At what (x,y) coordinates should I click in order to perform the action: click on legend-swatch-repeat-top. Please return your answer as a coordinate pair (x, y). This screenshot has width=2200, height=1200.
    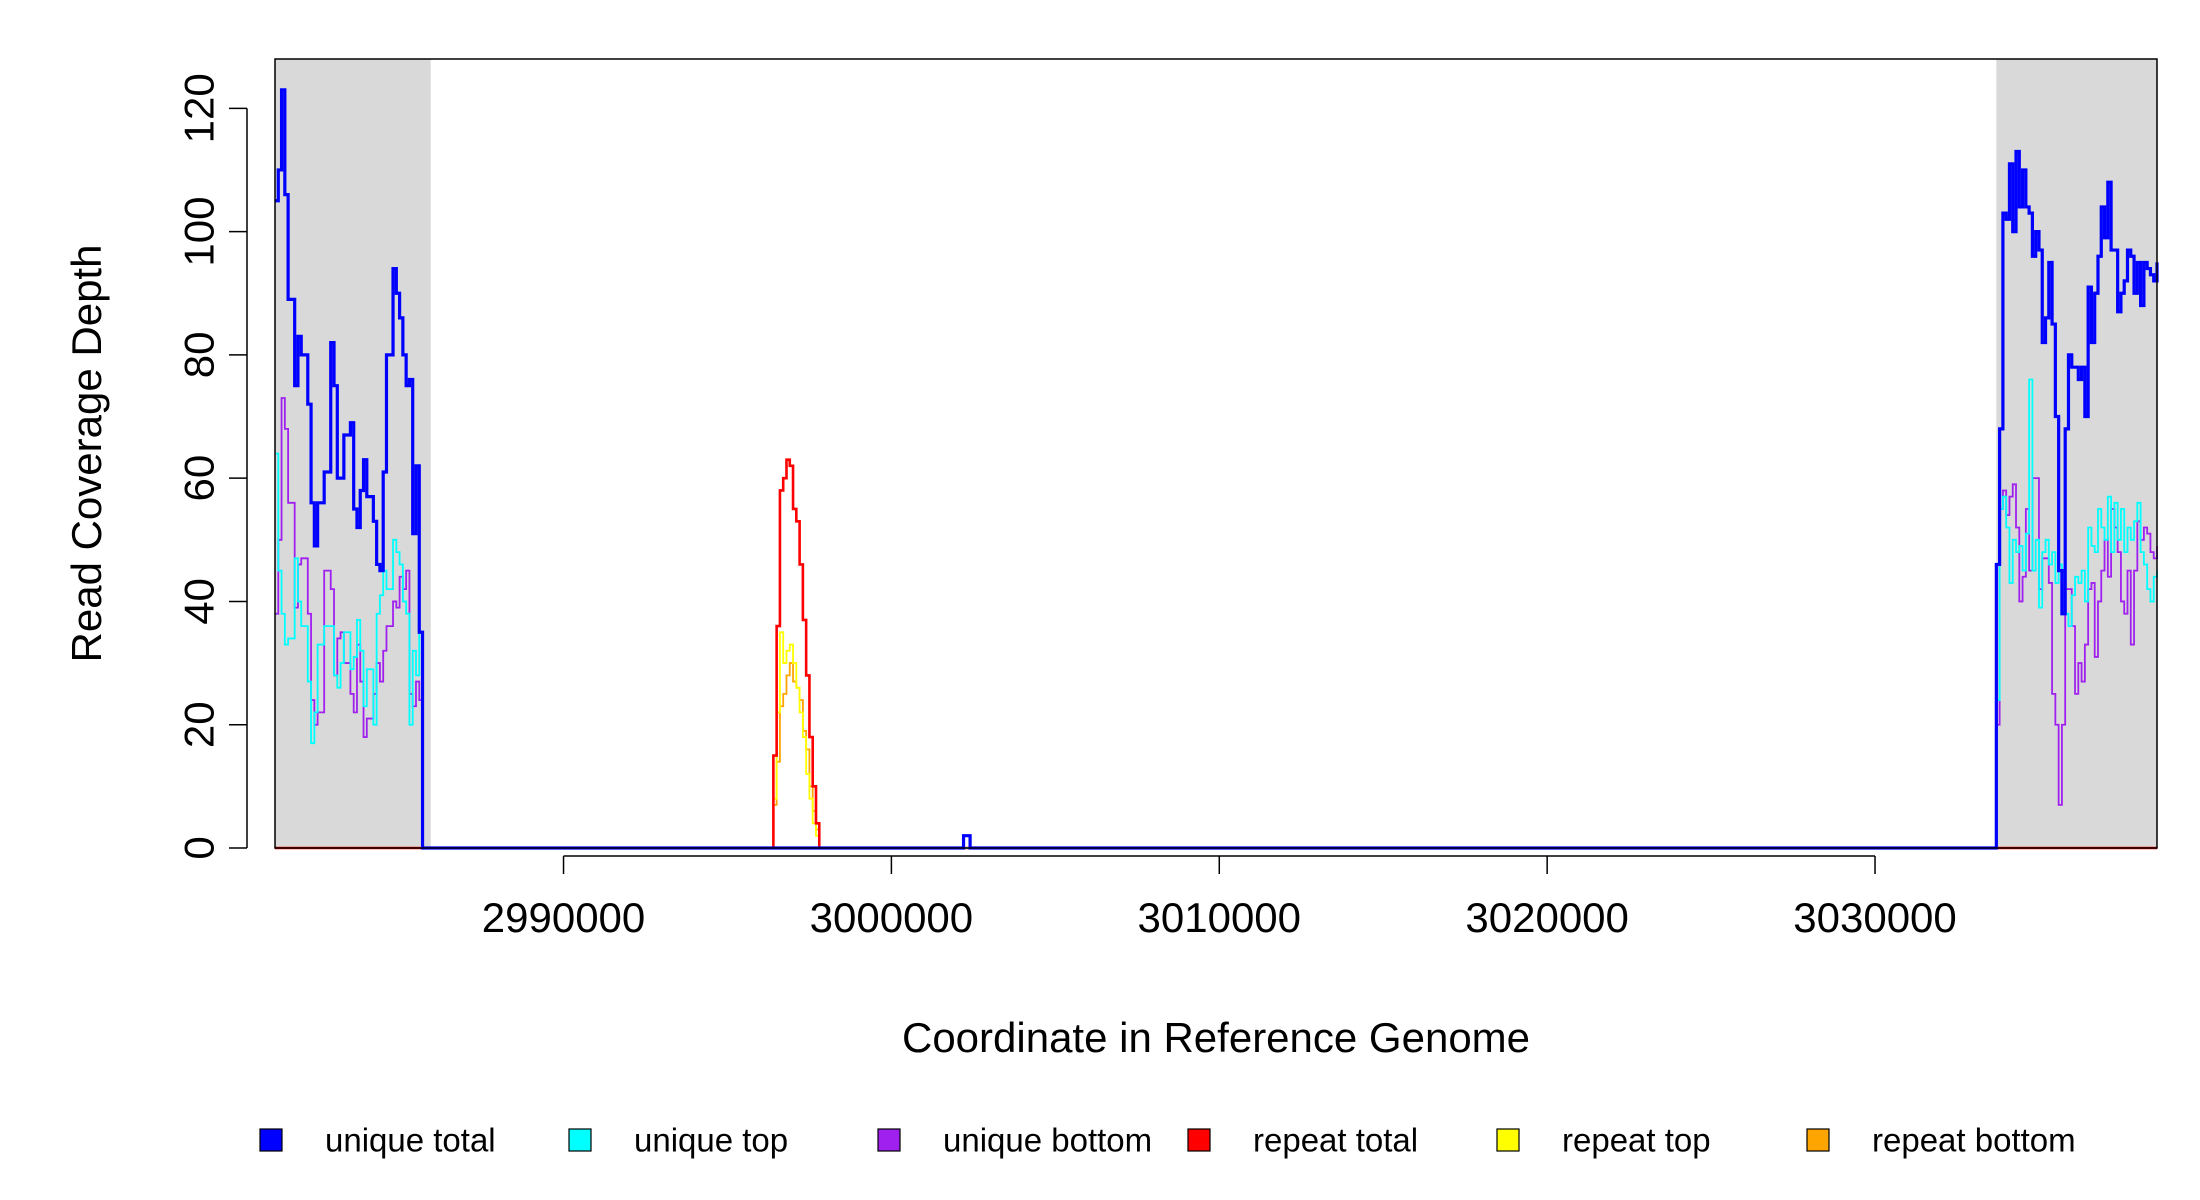
    Looking at the image, I should click on (1508, 1140).